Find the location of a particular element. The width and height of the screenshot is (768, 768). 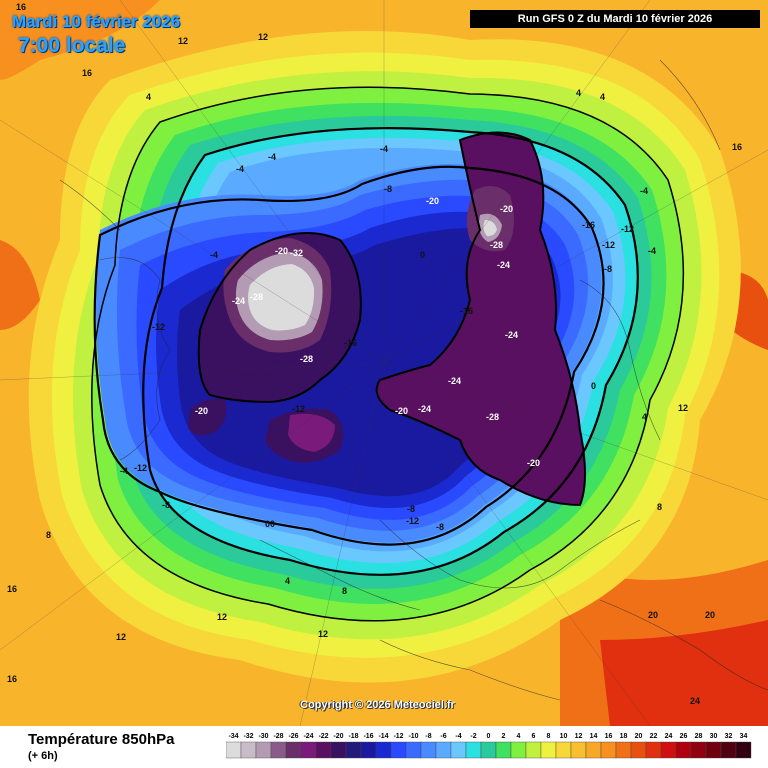

isotherm-label: 00 is located at coordinates (270, 524).